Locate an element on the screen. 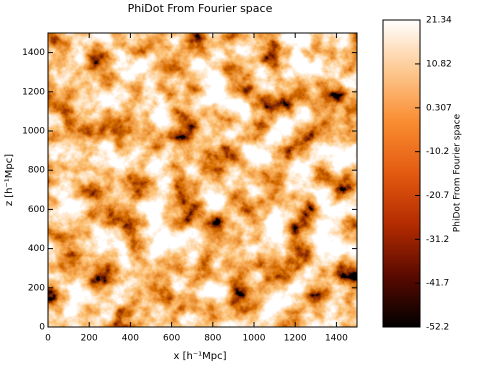  x-tick-label: 200 is located at coordinates (89, 339).